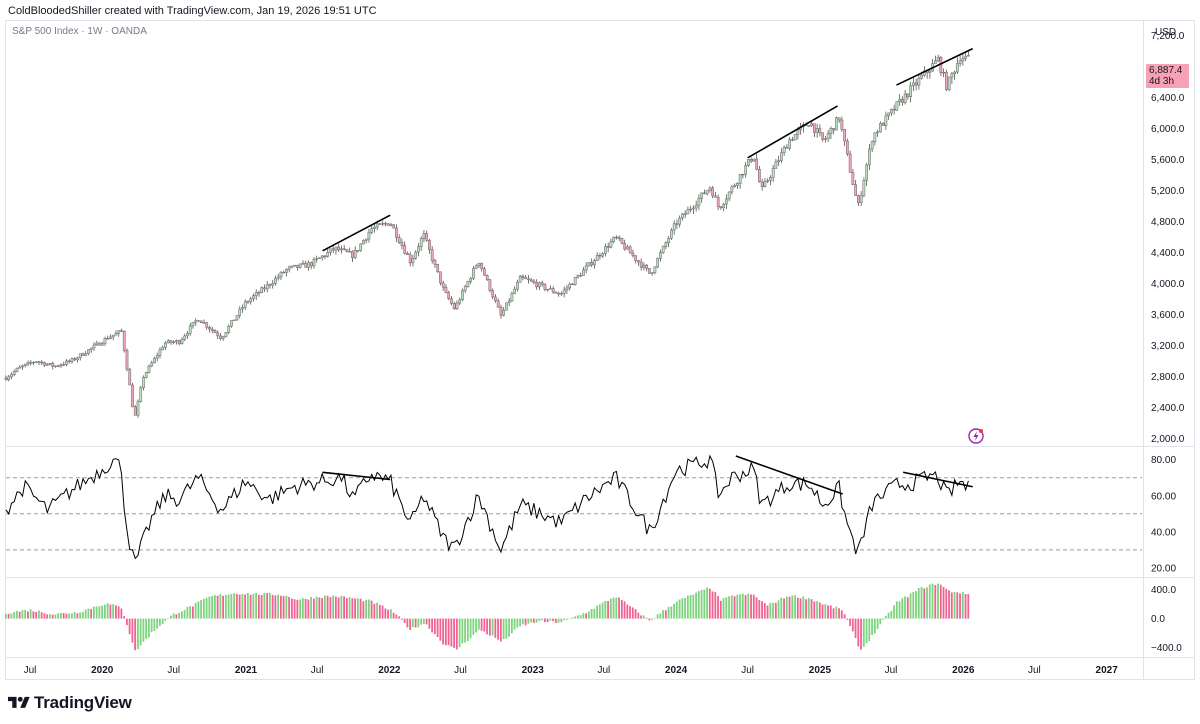 The height and width of the screenshot is (724, 1200). What do you see at coordinates (1166, 32) in the screenshot?
I see `currency-label: USD` at bounding box center [1166, 32].